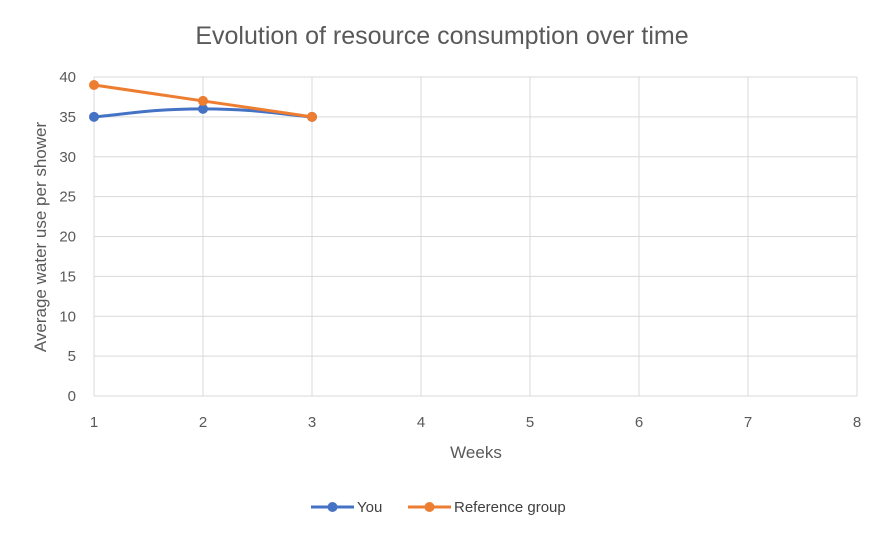 The height and width of the screenshot is (537, 885). Describe the element at coordinates (510, 507) in the screenshot. I see `legend-label-reference-group: Reference group` at that location.